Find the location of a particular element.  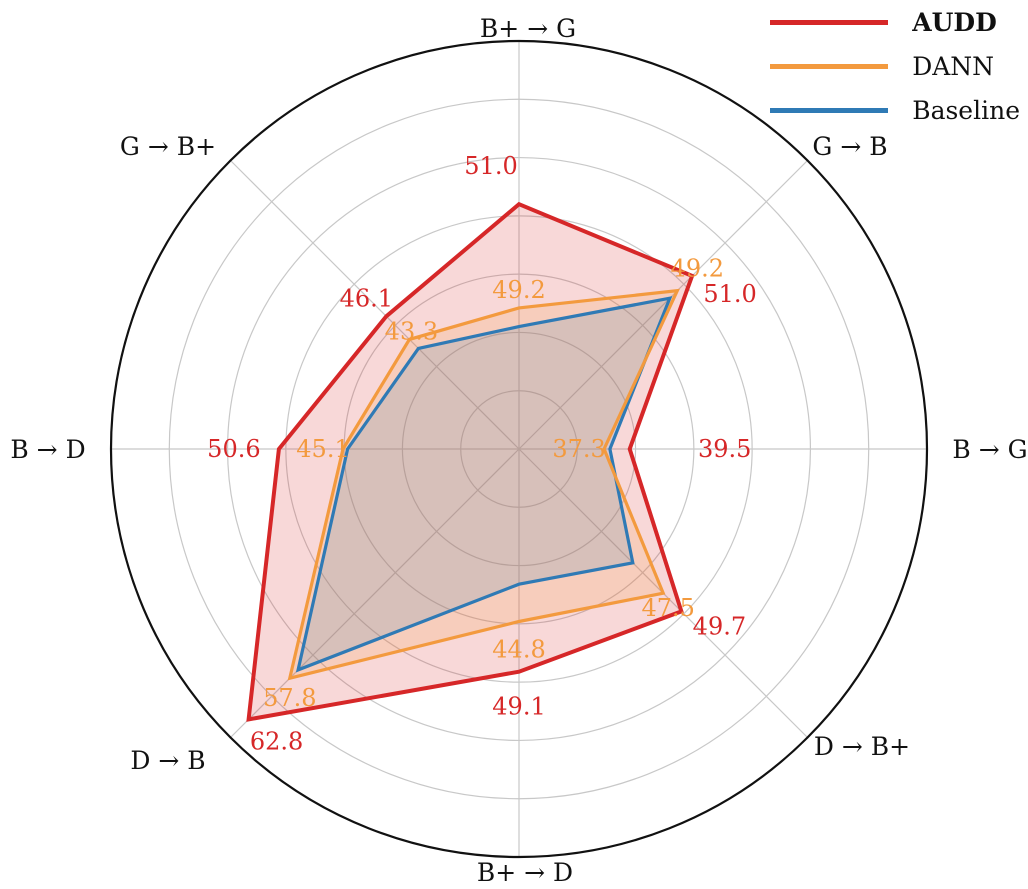

value-label-dann: 45.1 is located at coordinates (322, 449).